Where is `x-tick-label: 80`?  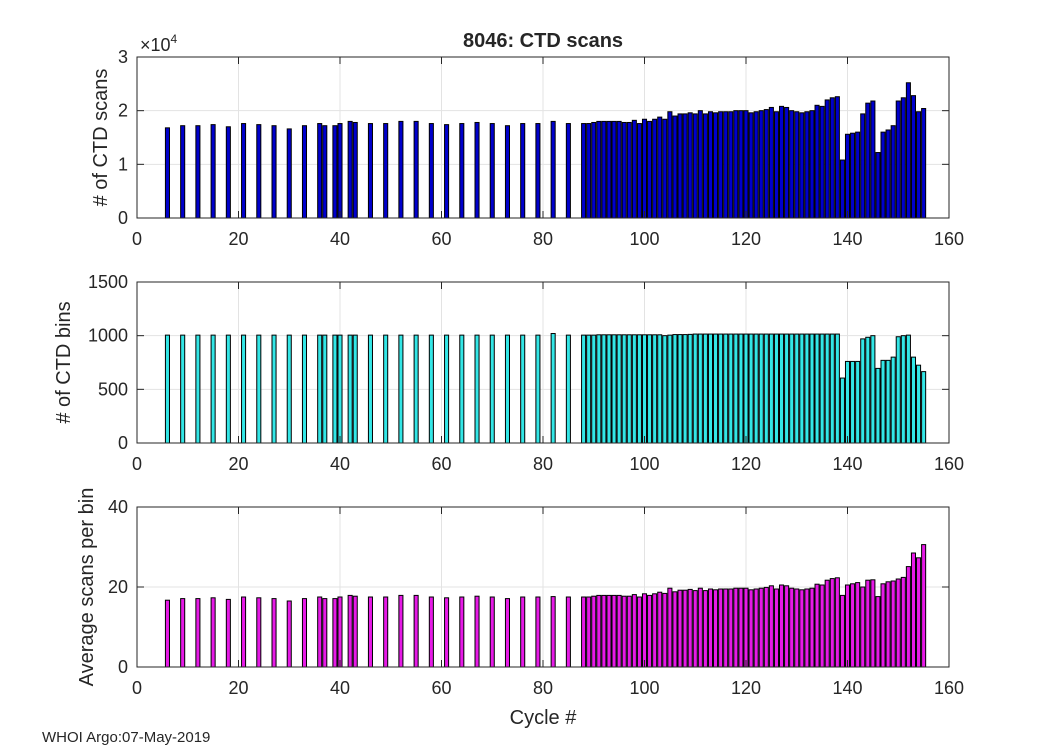 x-tick-label: 80 is located at coordinates (543, 464).